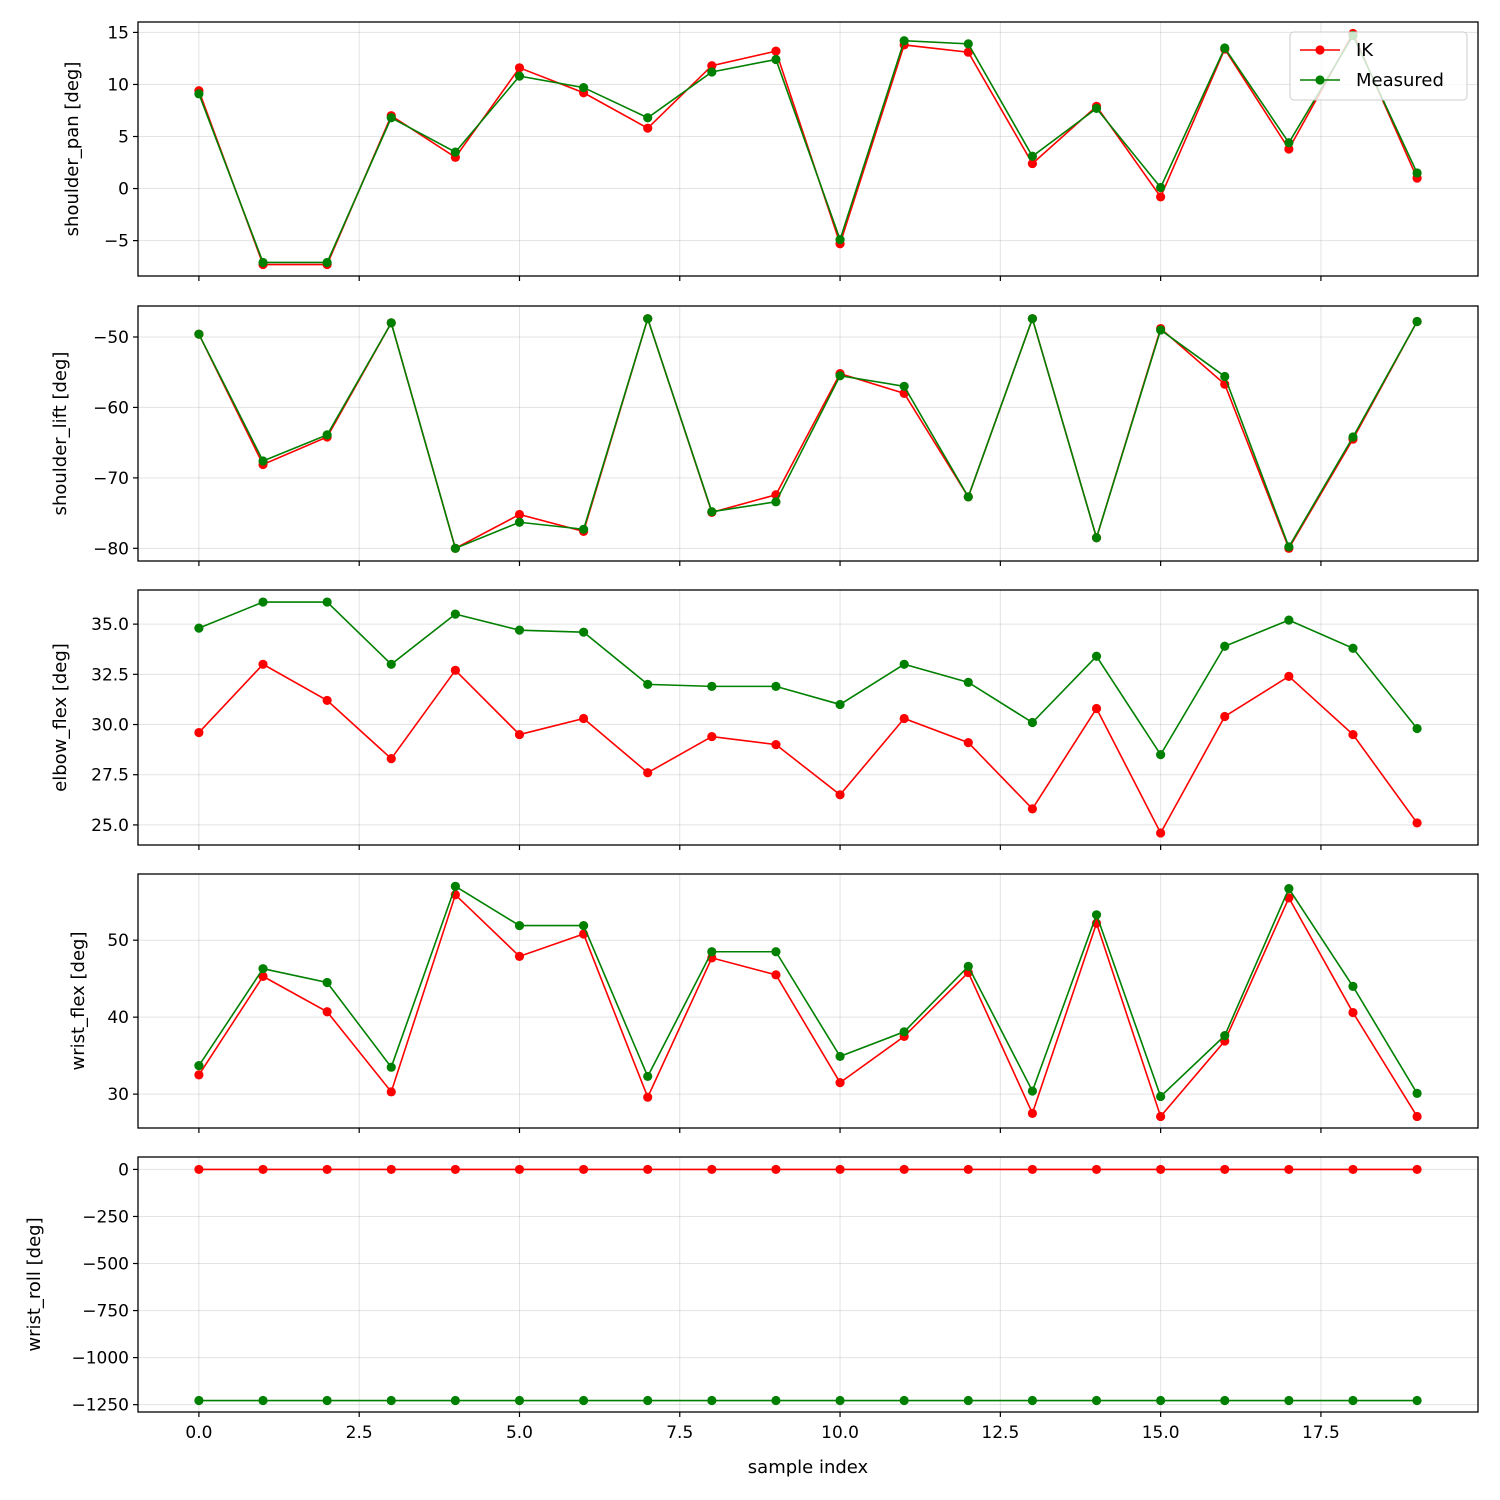 This screenshot has height=1500, width=1500. I want to click on y-tick-label: −80, so click(111, 549).